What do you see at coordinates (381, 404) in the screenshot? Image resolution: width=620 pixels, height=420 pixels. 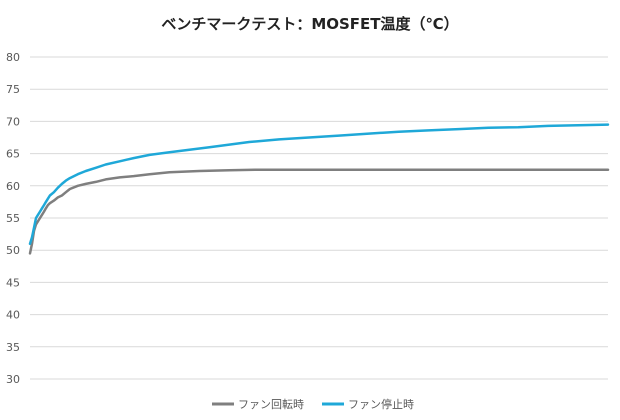 I see `legend-label-2: ファン停止時` at bounding box center [381, 404].